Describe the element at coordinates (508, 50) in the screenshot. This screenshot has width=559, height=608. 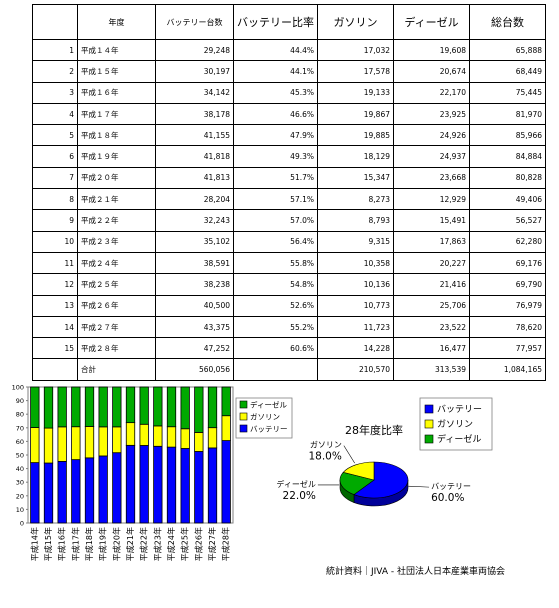
I see `table-cell: 65,888` at that location.